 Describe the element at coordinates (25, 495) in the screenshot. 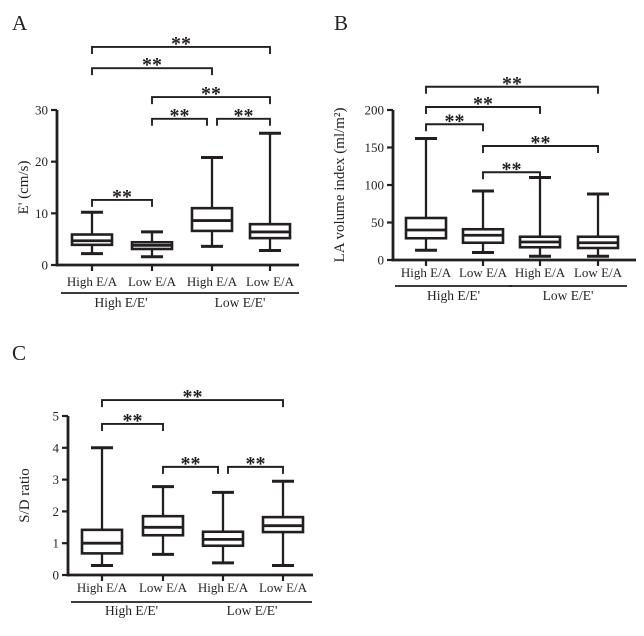

I see `y-axis-title: S/D ratio` at that location.